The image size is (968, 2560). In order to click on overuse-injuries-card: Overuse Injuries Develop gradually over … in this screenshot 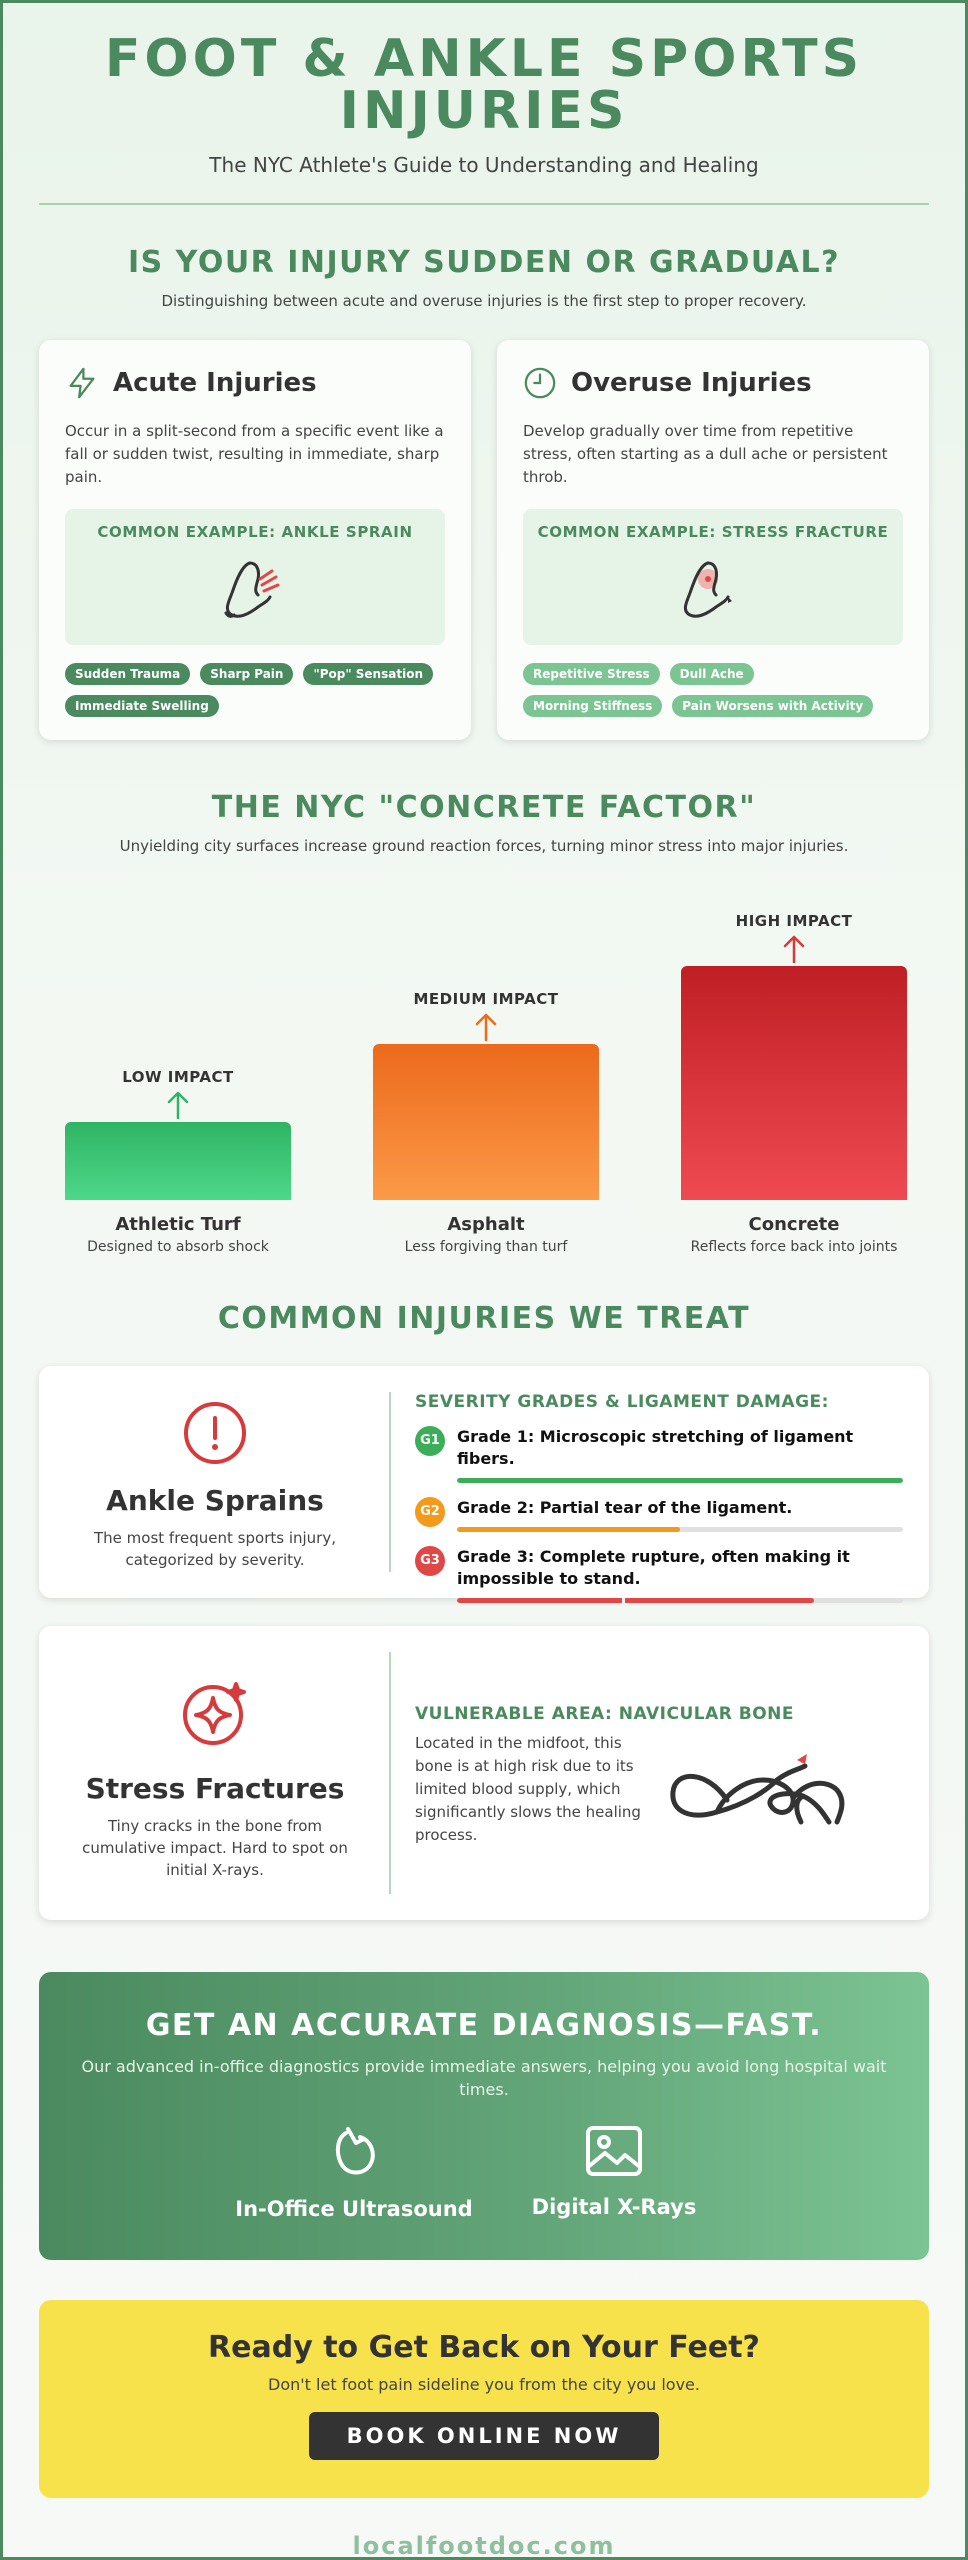, I will do `click(713, 540)`.